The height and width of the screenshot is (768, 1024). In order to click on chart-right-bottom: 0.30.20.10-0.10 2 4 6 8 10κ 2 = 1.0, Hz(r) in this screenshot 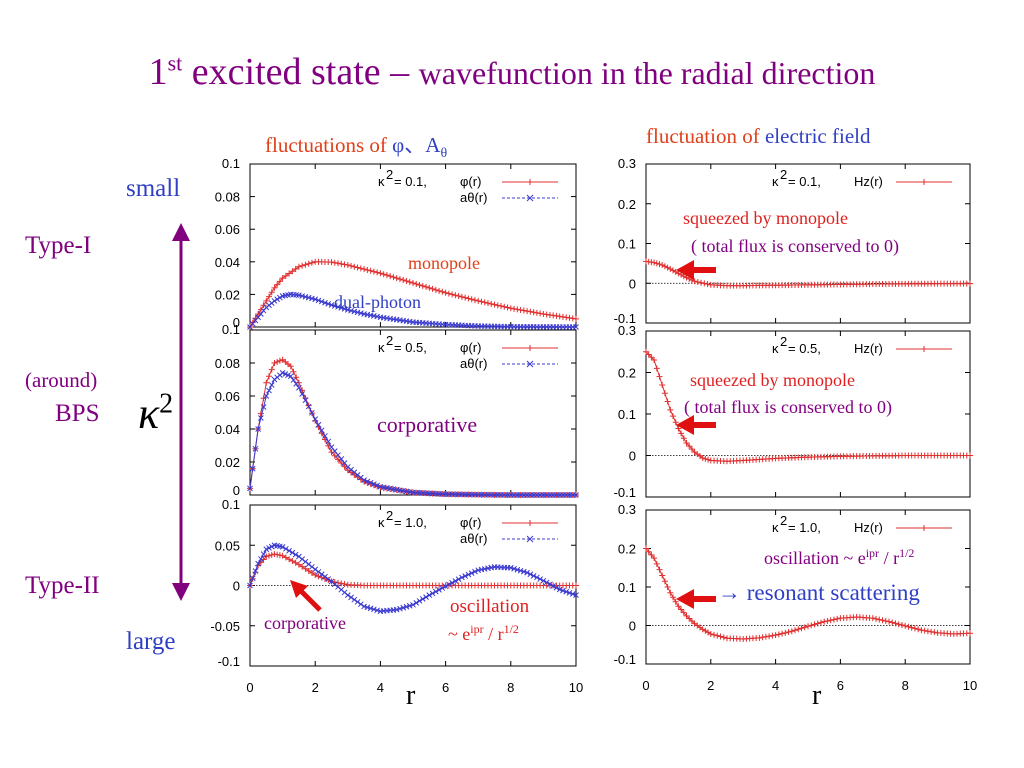, I will do `click(796, 597)`.